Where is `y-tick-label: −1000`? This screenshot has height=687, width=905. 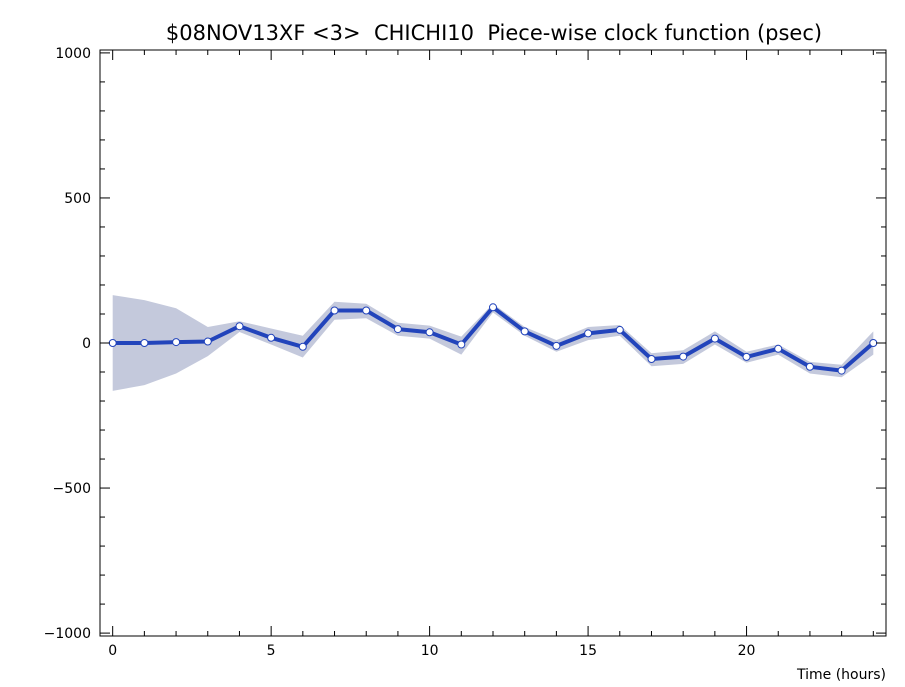
y-tick-label: −1000 is located at coordinates (67, 634).